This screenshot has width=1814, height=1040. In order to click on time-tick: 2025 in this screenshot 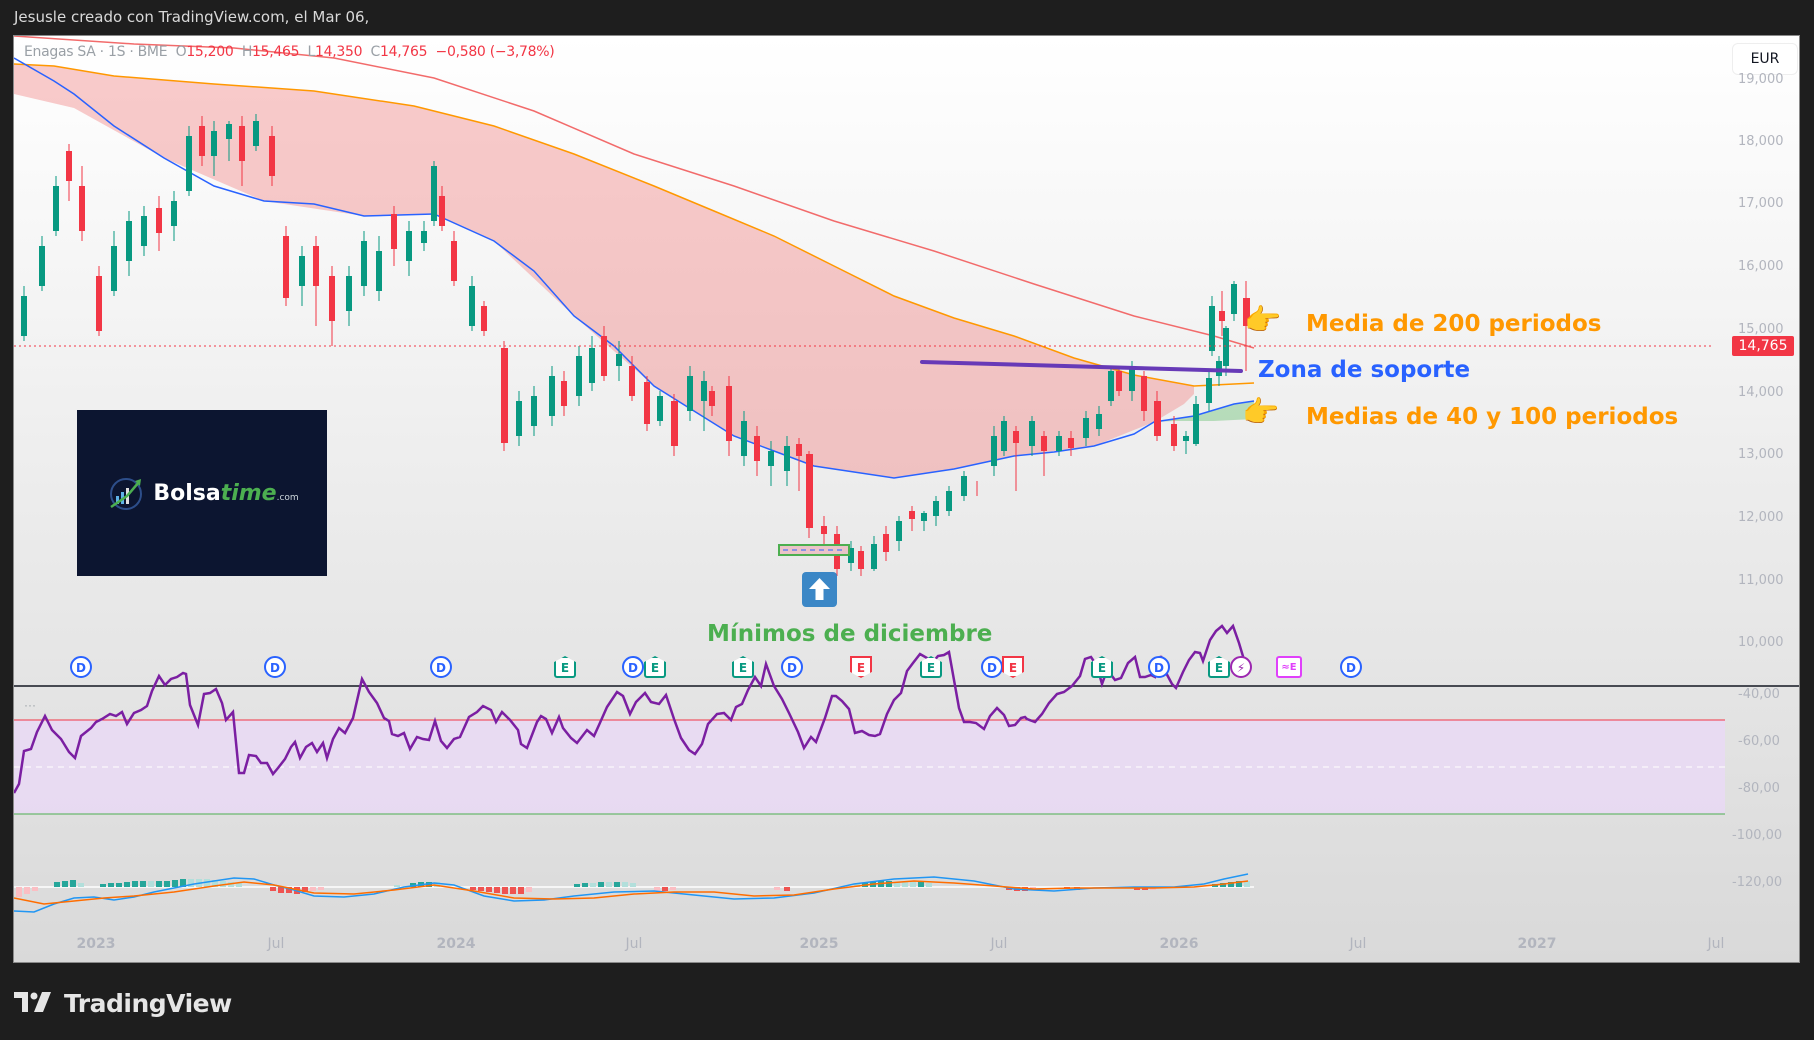, I will do `click(819, 944)`.